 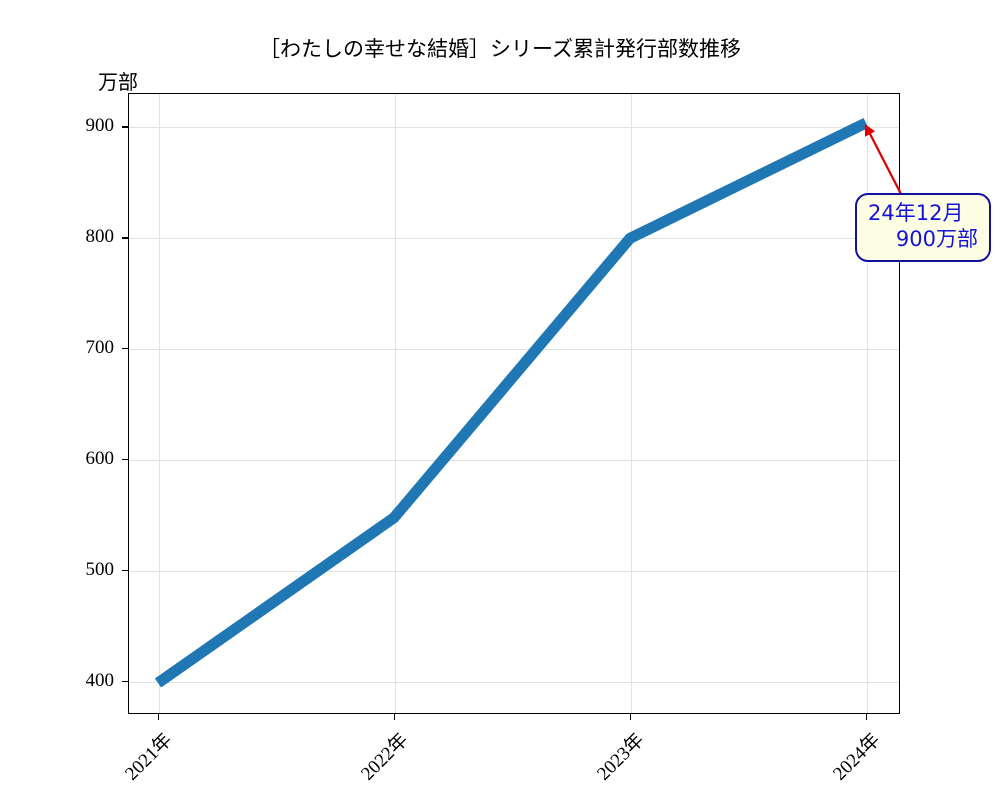 What do you see at coordinates (100, 126) in the screenshot?
I see `y-tick-label: 900` at bounding box center [100, 126].